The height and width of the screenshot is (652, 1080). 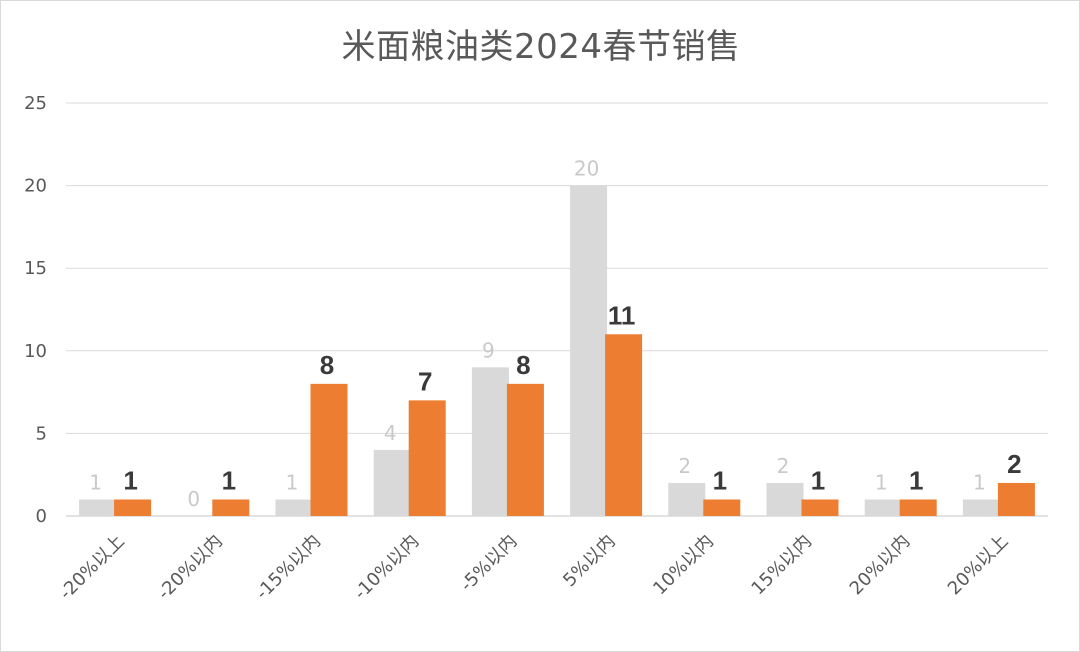 I want to click on y-tick-label: 25, so click(x=35, y=103).